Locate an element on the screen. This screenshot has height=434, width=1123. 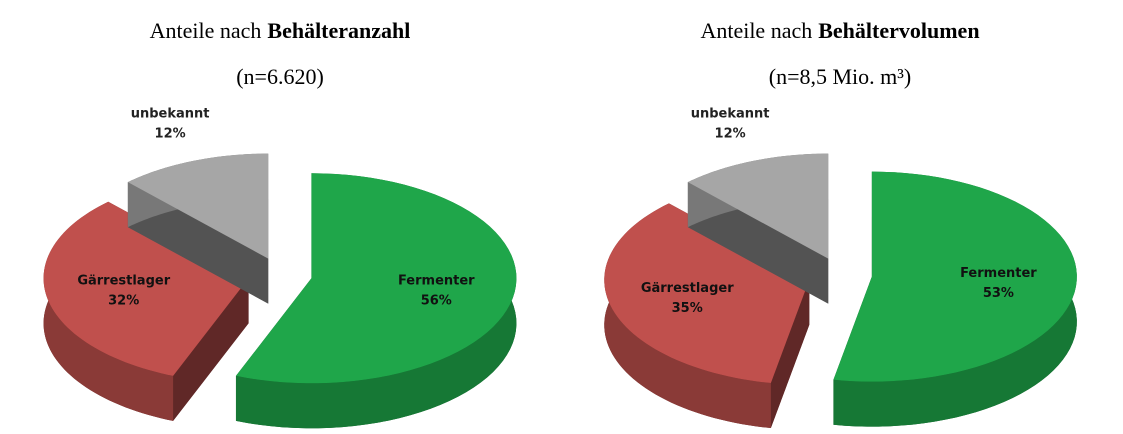
chart-subtitle: (n=8,5 Mio. m³) is located at coordinates (840, 76).